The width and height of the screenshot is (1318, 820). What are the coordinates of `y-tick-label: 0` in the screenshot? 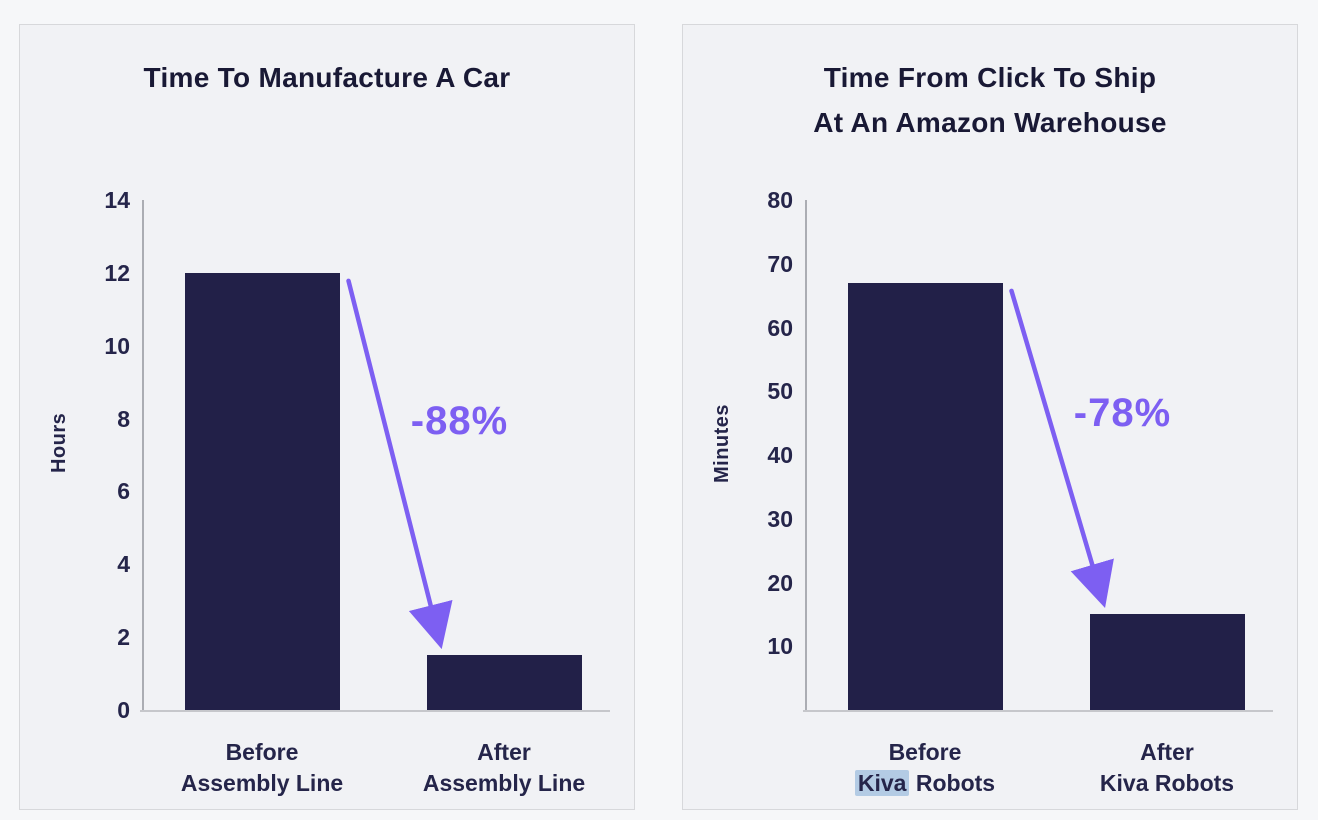 It's located at (123, 710).